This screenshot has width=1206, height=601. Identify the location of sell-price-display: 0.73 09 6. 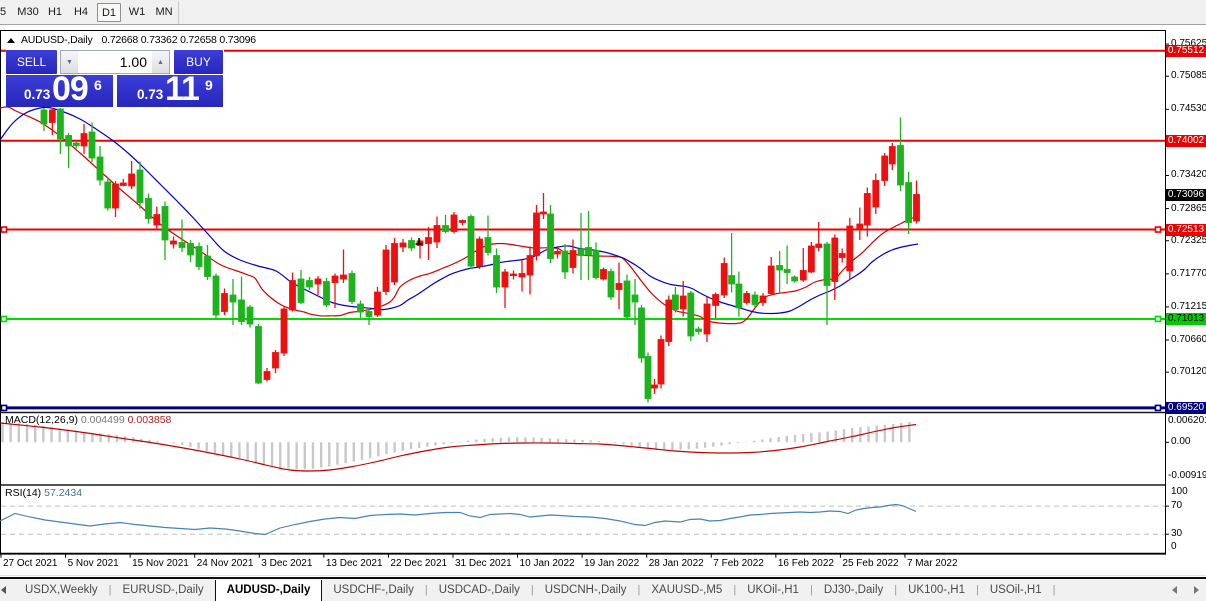
(59, 89).